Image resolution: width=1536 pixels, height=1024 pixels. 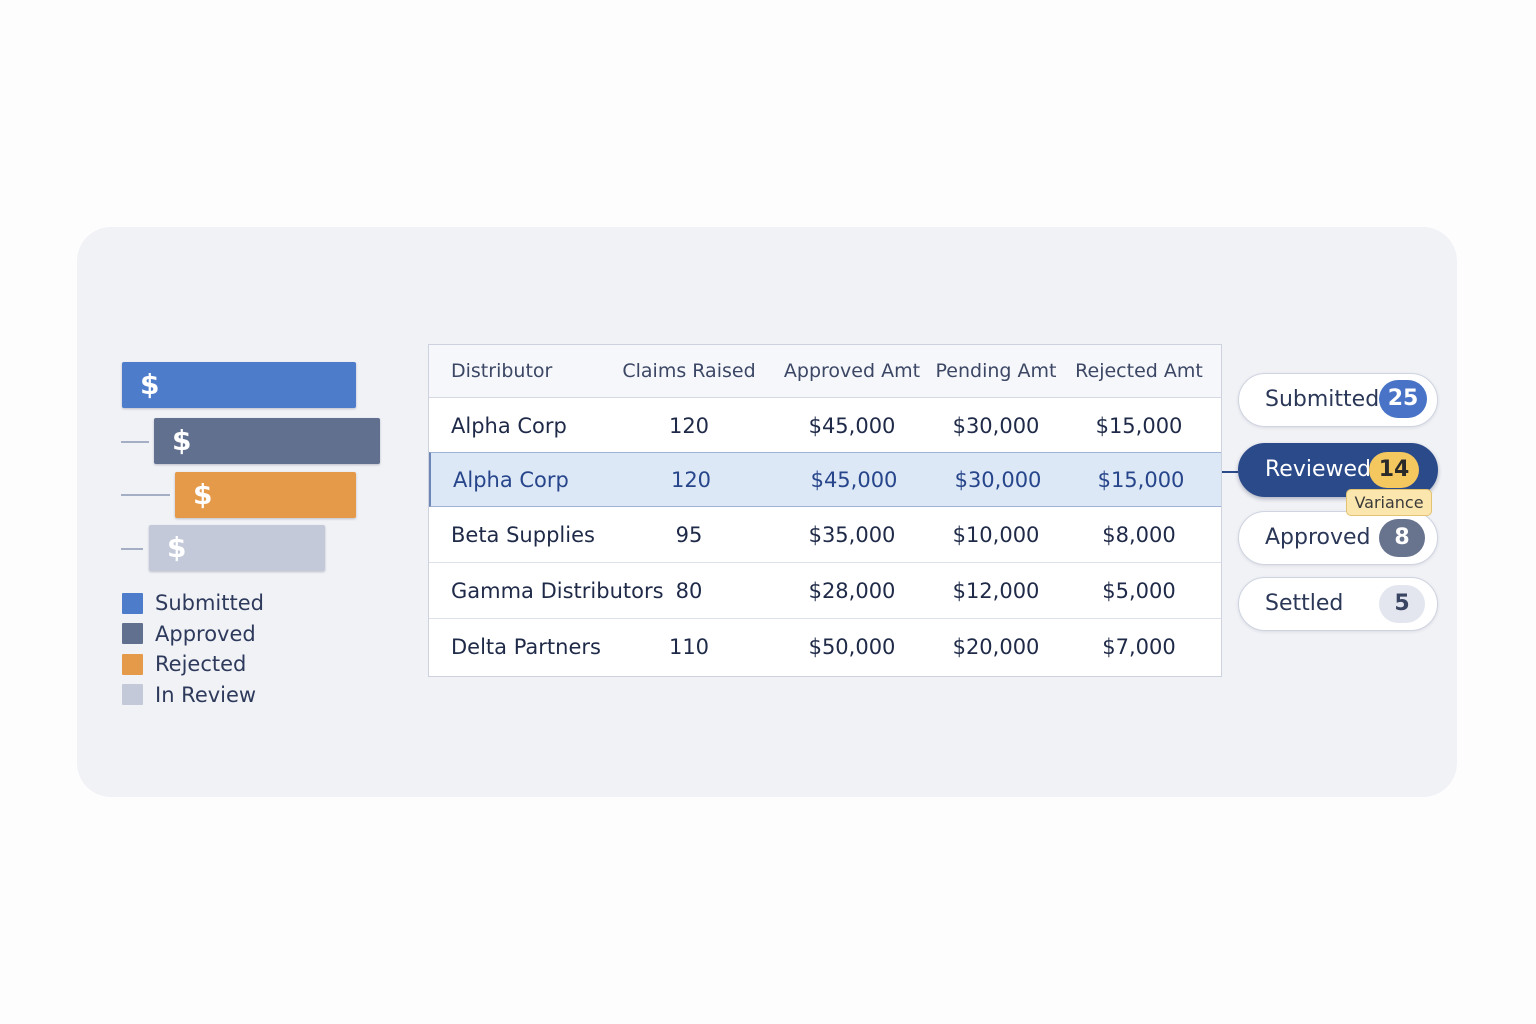 I want to click on status-pill-submitted: Submitted 25, so click(x=1338, y=400).